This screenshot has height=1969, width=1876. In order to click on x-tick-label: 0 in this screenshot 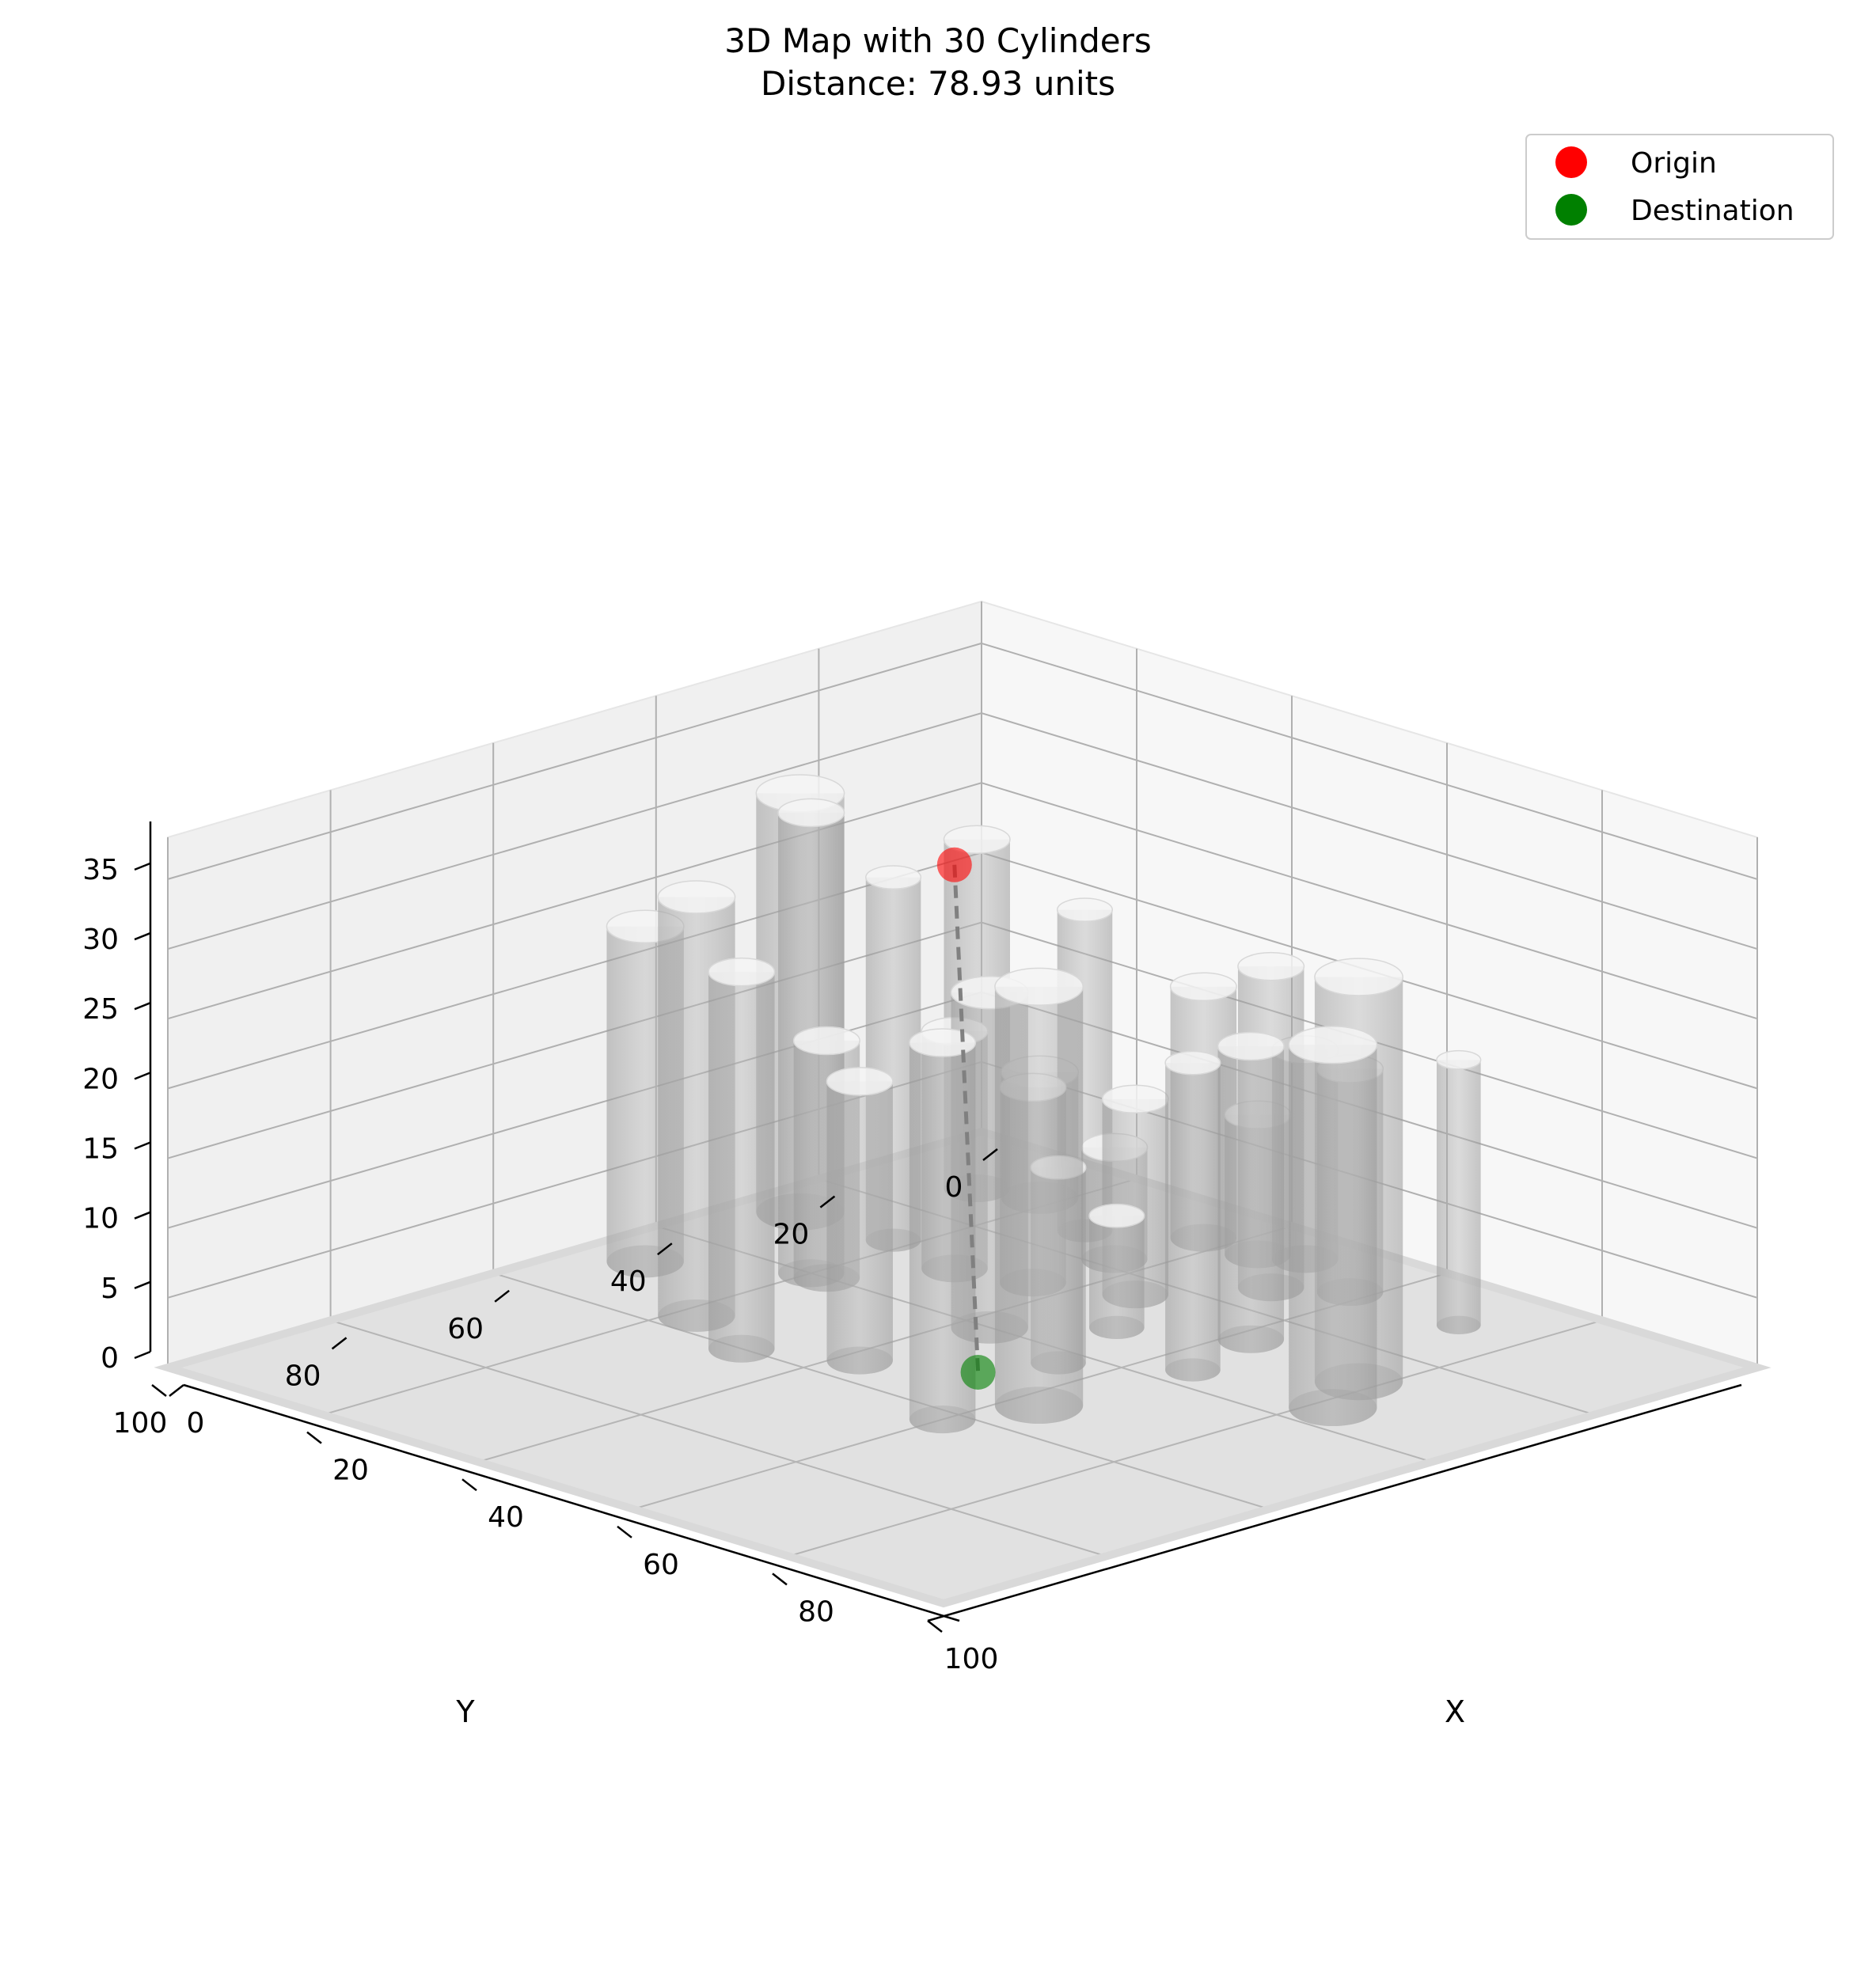, I will do `click(196, 1423)`.